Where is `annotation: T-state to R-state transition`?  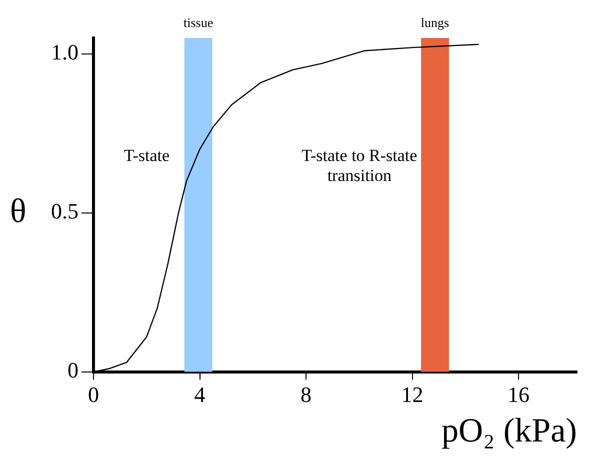
annotation: T-state to R-state transition is located at coordinates (360, 166).